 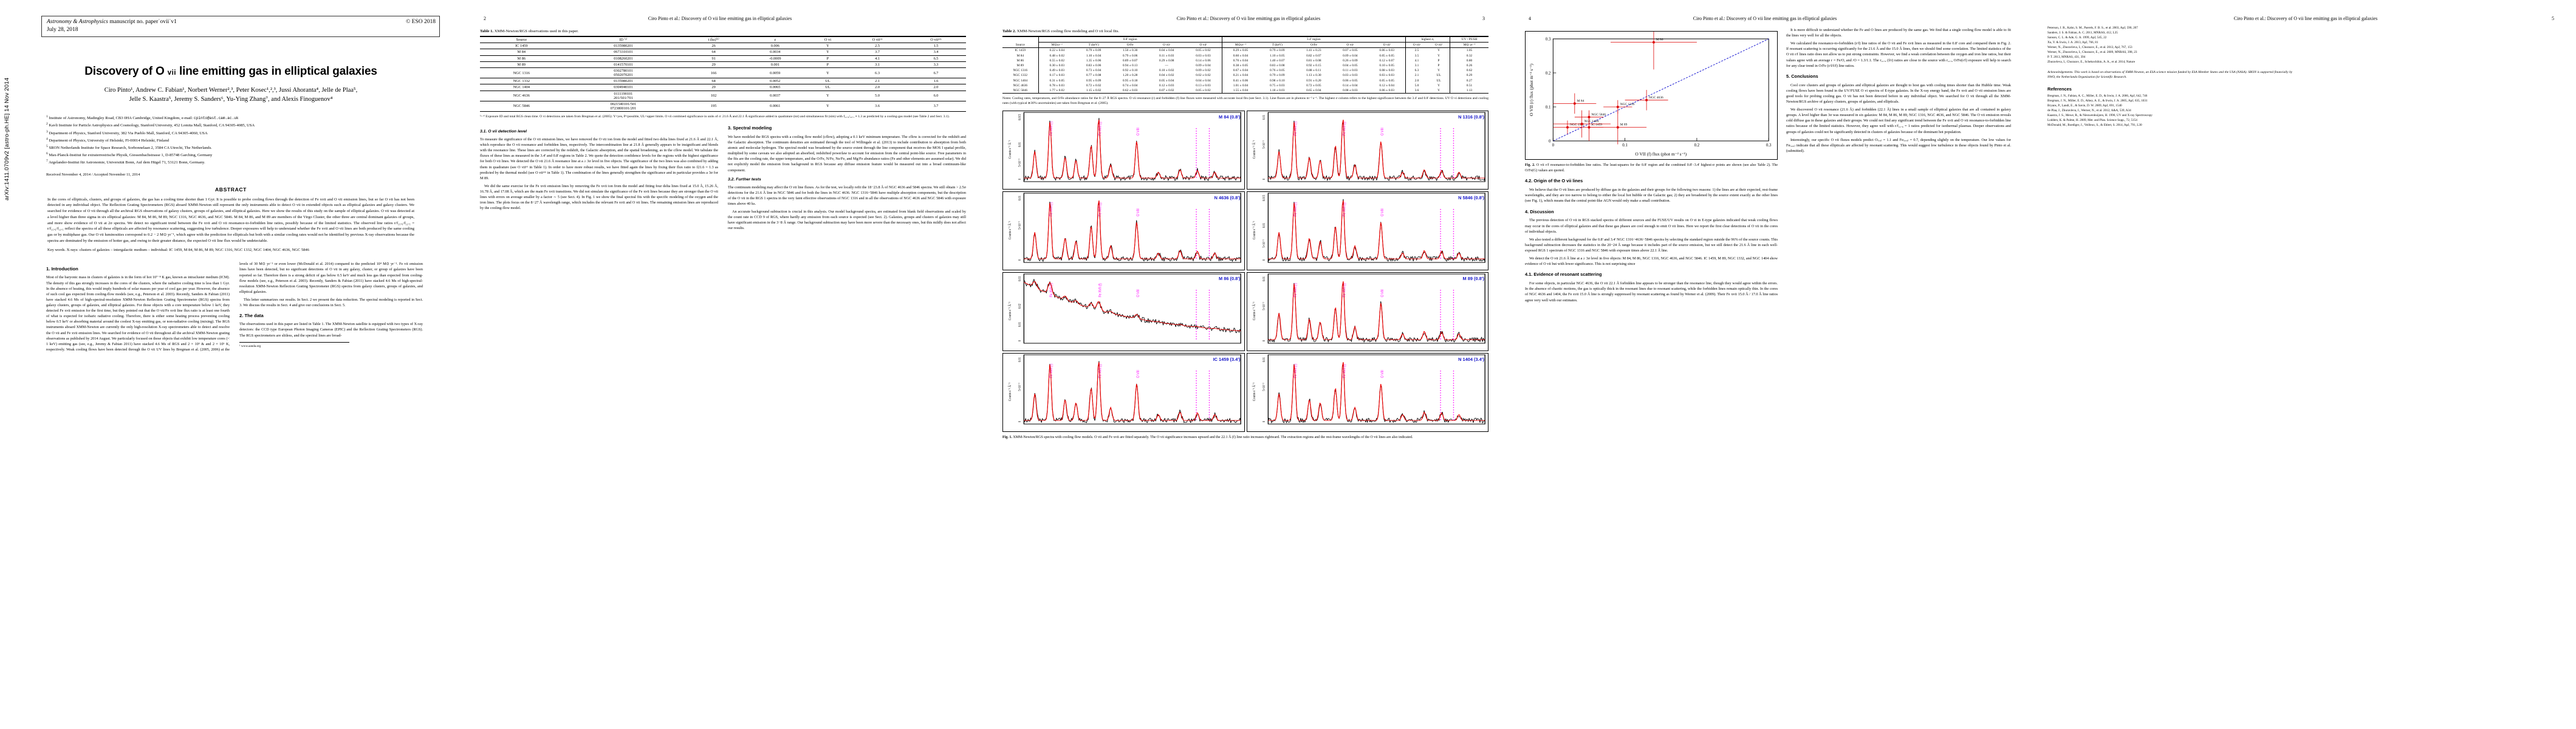 I want to click on svg-text: 0.2, so click(x=1548, y=73).